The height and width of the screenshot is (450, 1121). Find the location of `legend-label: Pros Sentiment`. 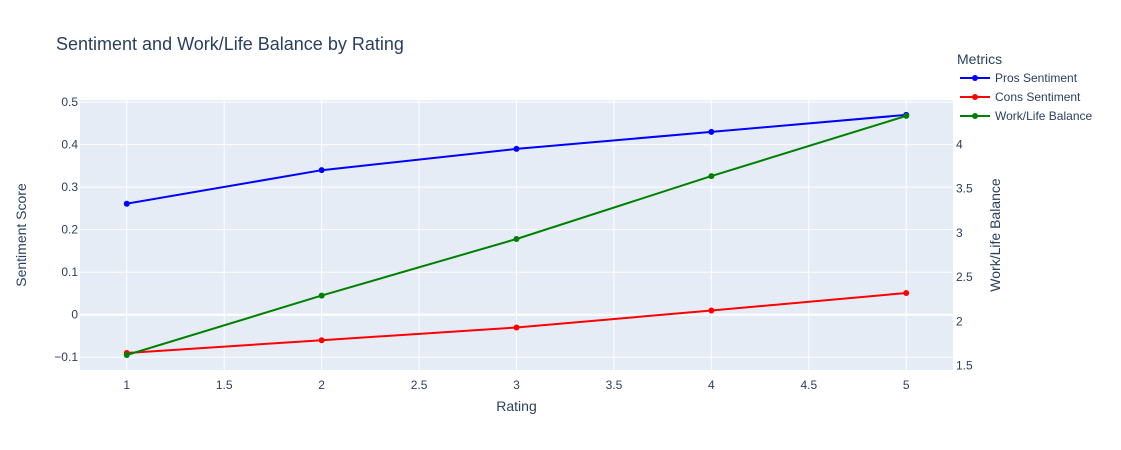

legend-label: Pros Sentiment is located at coordinates (1036, 78).